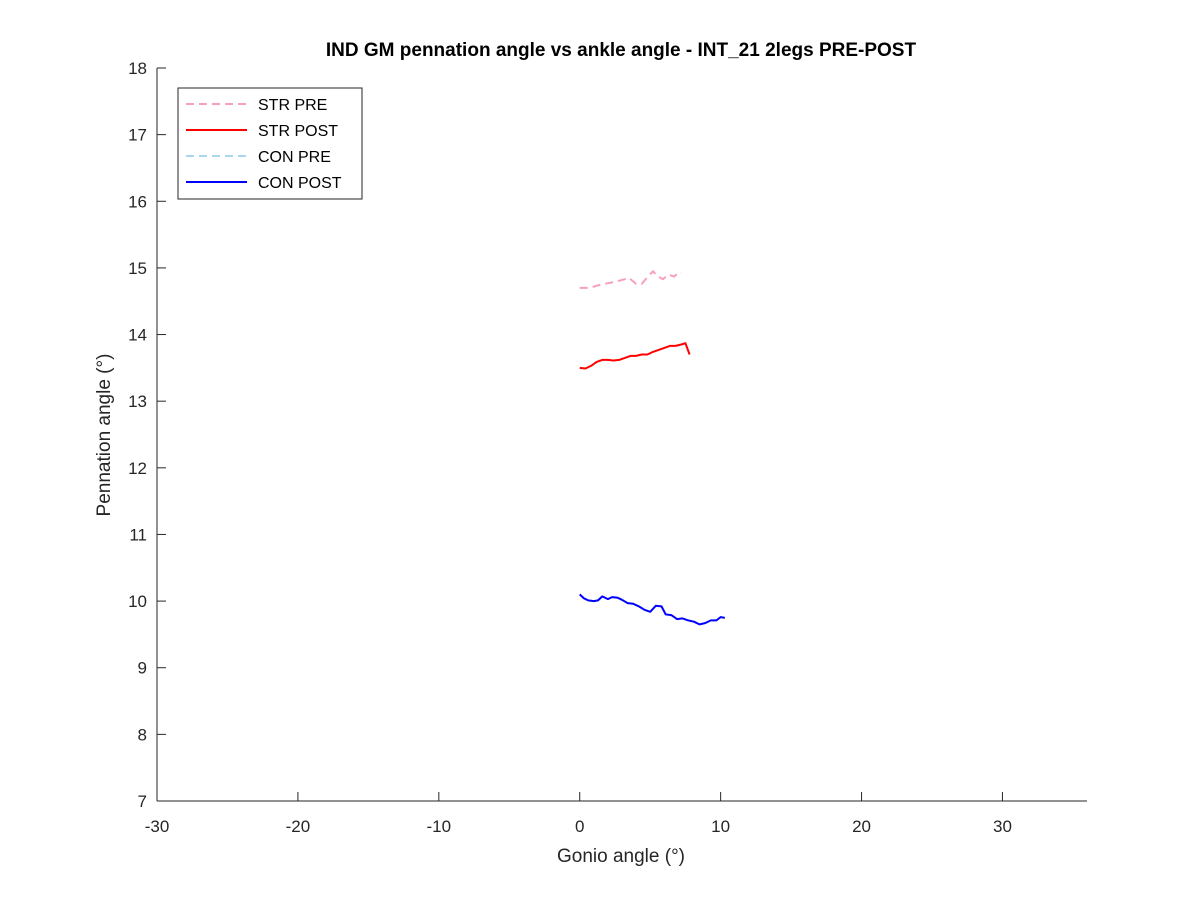 The height and width of the screenshot is (900, 1200). Describe the element at coordinates (298, 131) in the screenshot. I see `legend-label: STR POST` at that location.